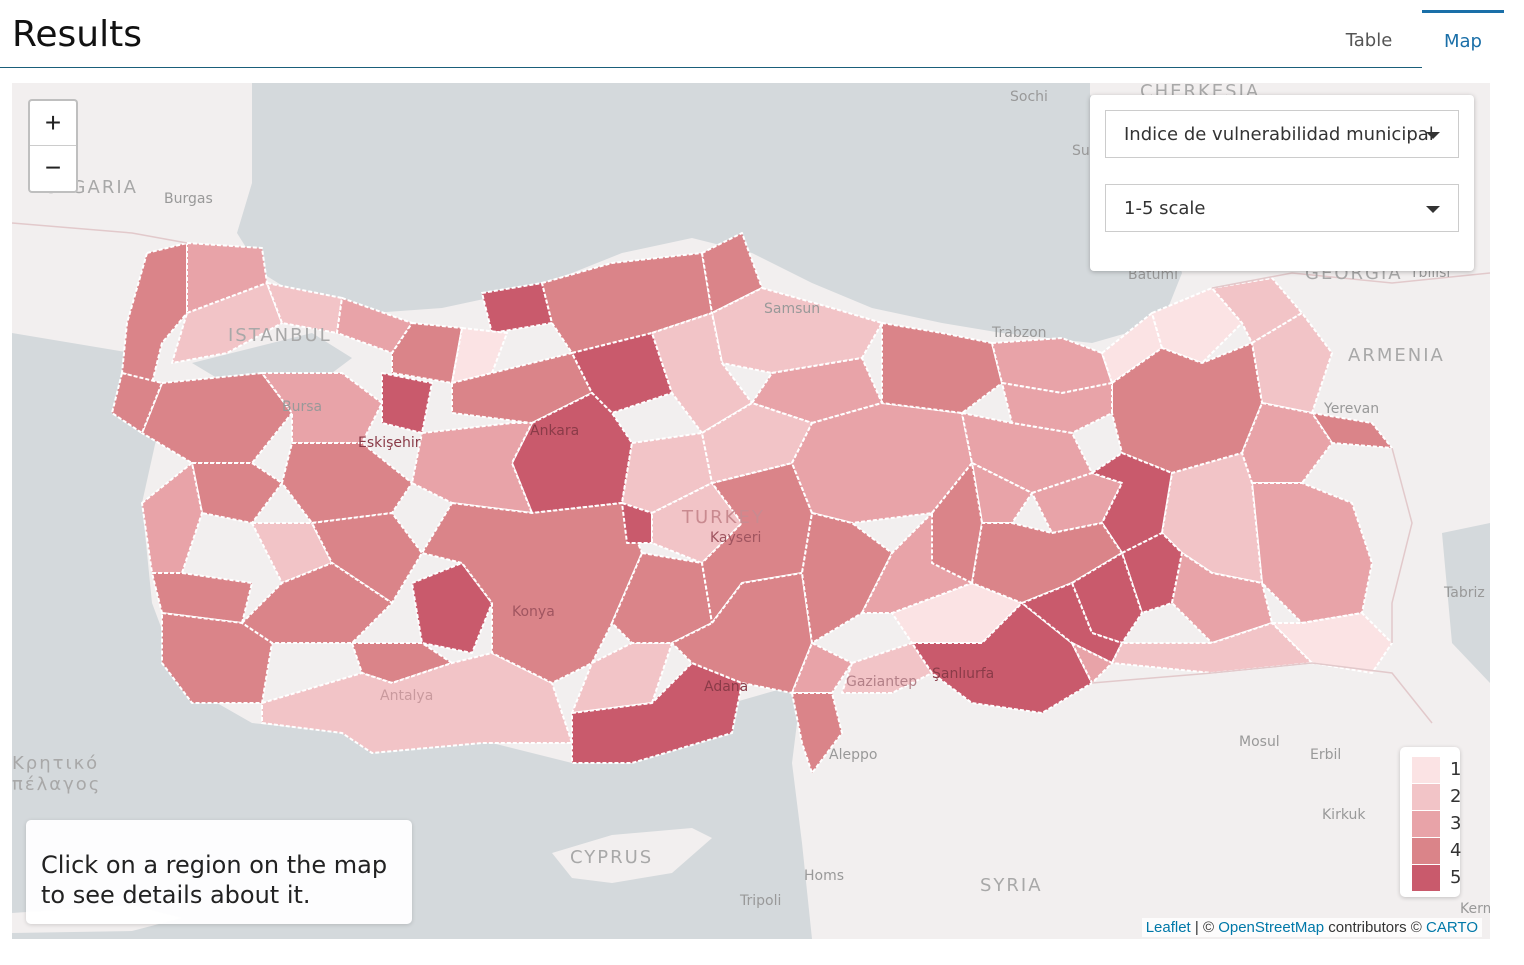 Image resolution: width=1524 pixels, height=965 pixels. What do you see at coordinates (1168, 927) in the screenshot?
I see `leaflet-link: Leaflet` at bounding box center [1168, 927].